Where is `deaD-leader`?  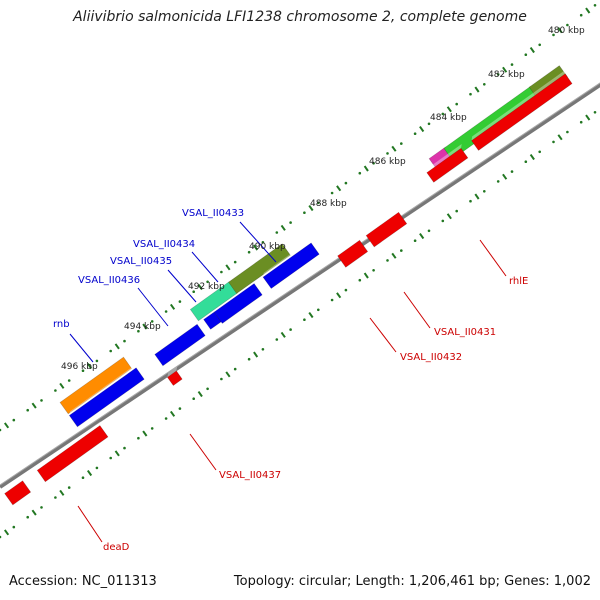 deaD-leader is located at coordinates (90, 524).